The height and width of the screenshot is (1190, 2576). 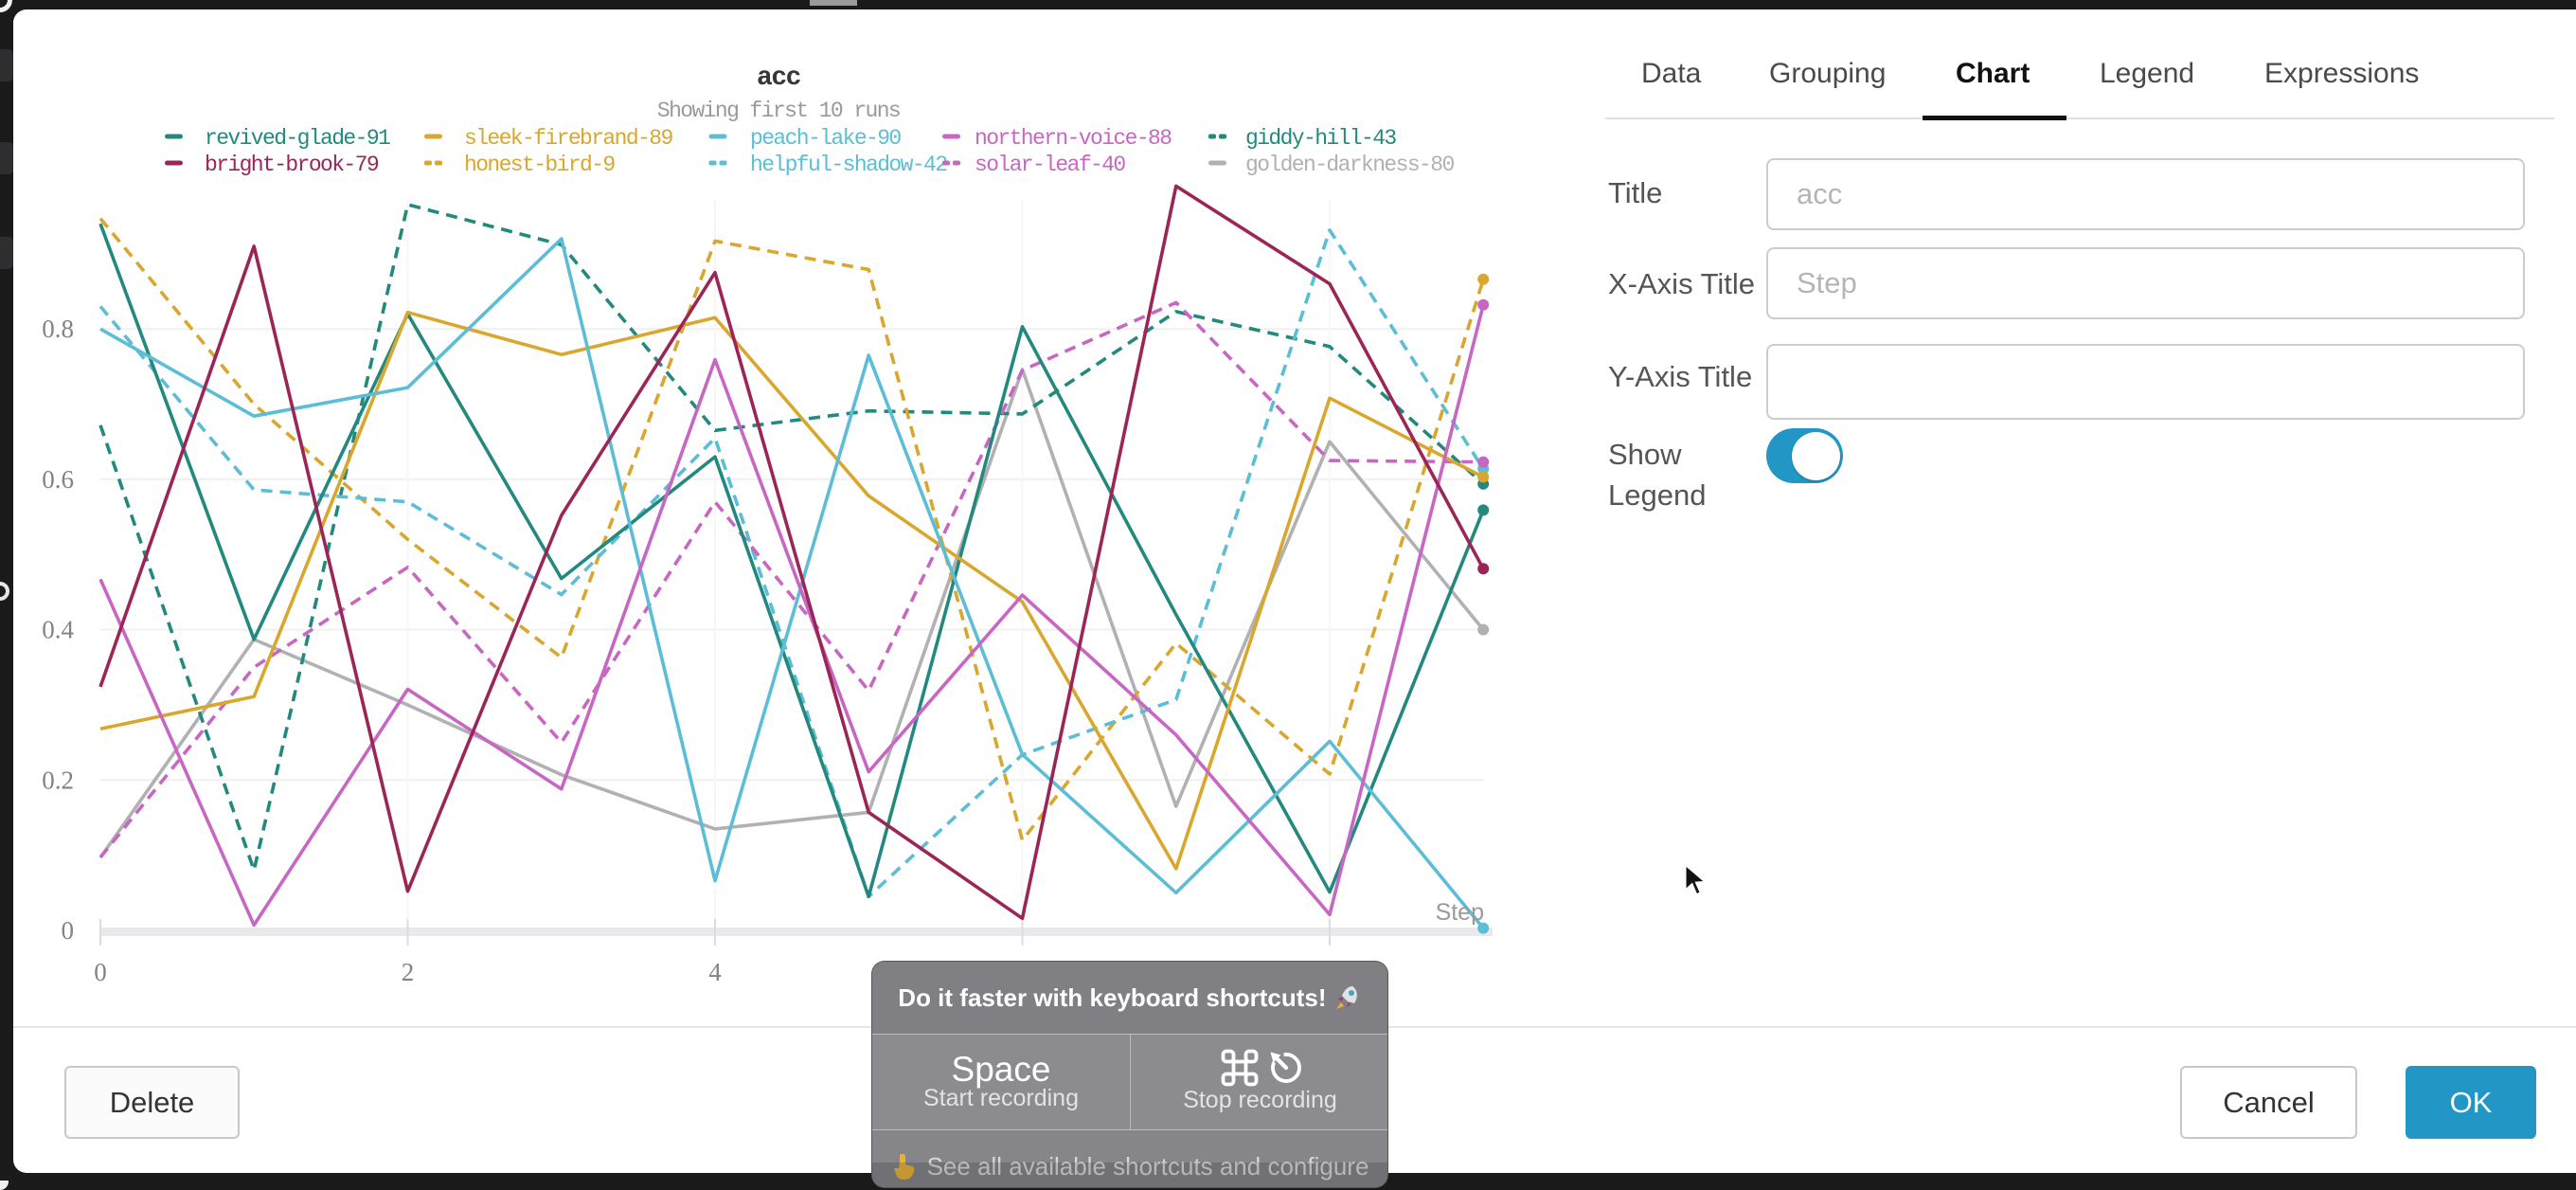 What do you see at coordinates (58, 630) in the screenshot?
I see `svg-text: 0.4` at bounding box center [58, 630].